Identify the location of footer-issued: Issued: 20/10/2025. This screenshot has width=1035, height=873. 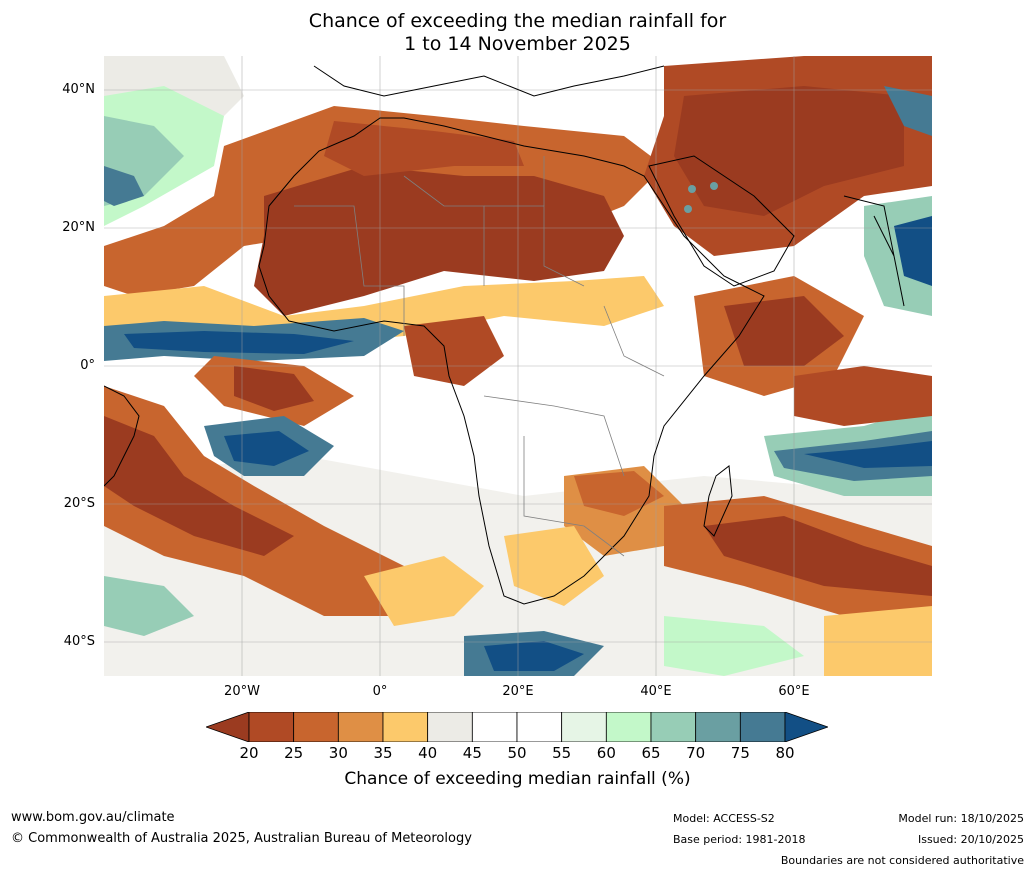
(970, 839).